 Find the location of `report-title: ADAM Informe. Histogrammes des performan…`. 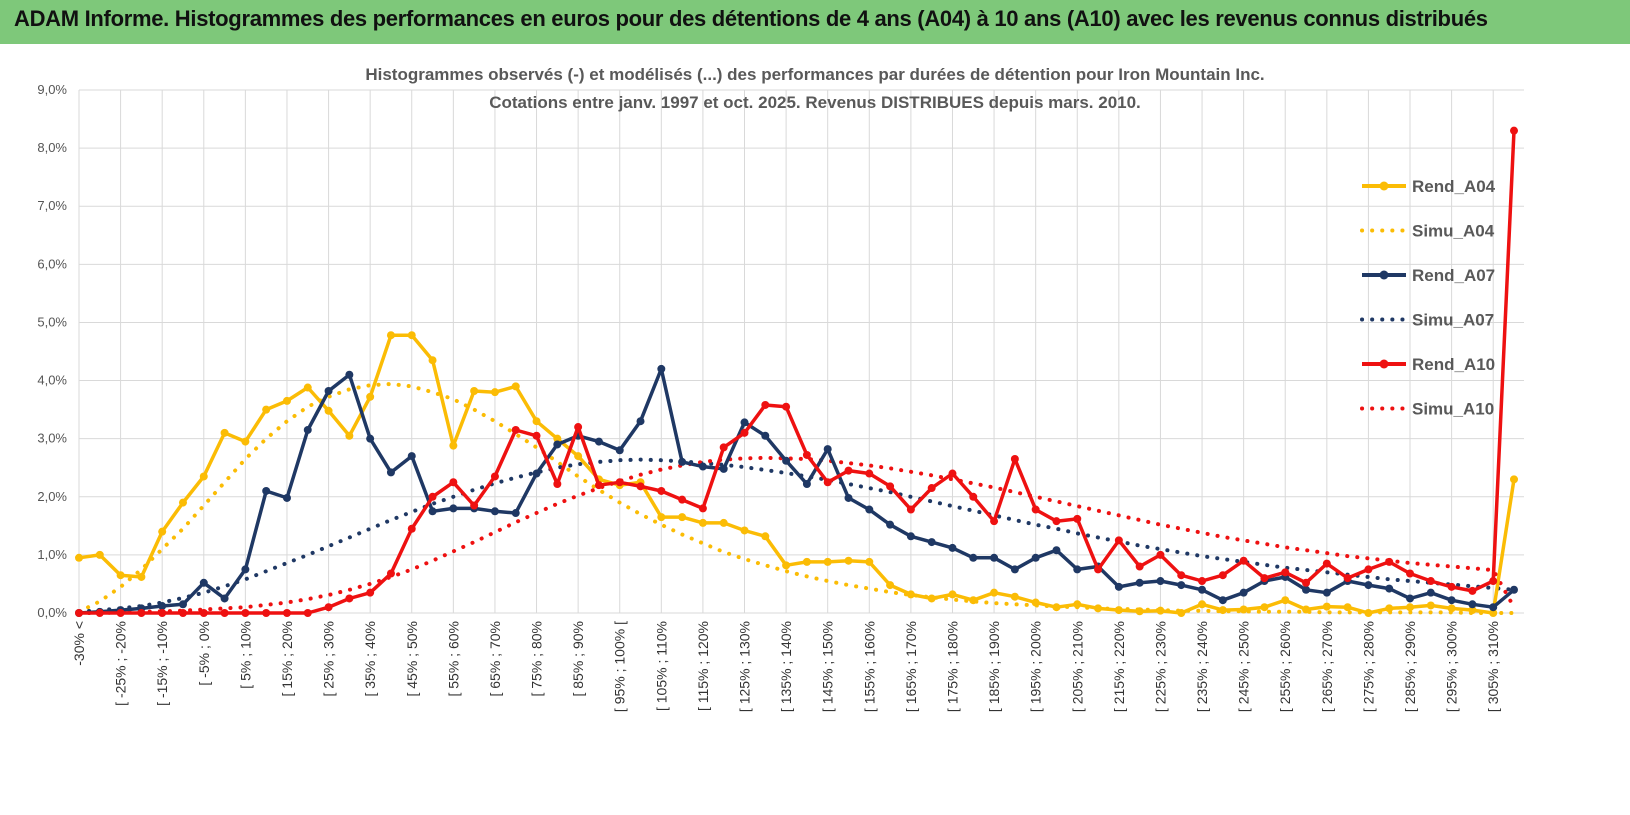

report-title: ADAM Informe. Histogrammes des performan… is located at coordinates (751, 18).